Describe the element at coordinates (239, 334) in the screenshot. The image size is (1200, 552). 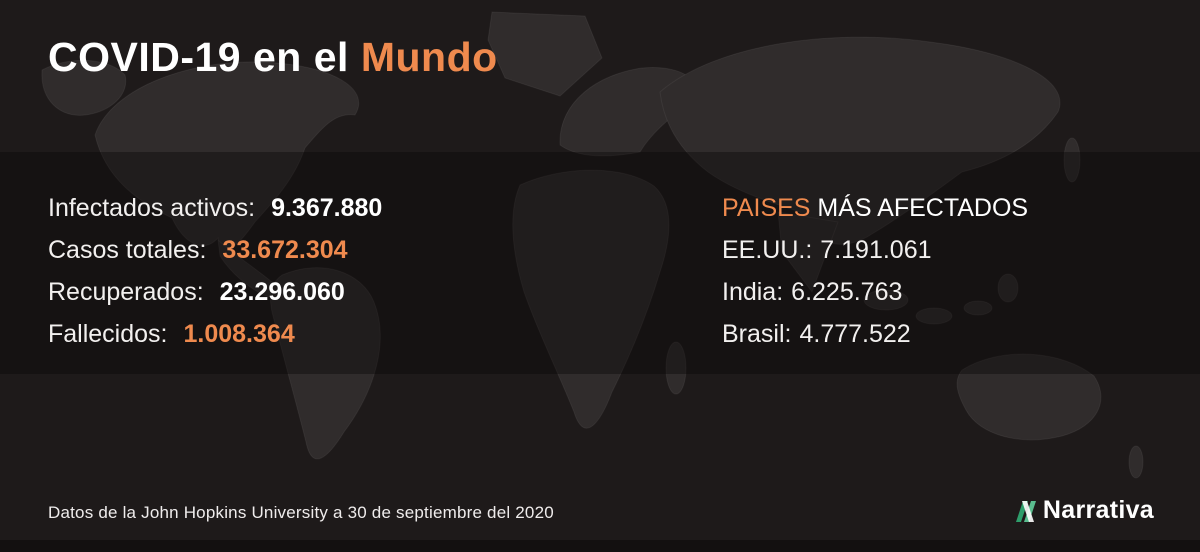
I see `stat-value: 1.008.364` at that location.